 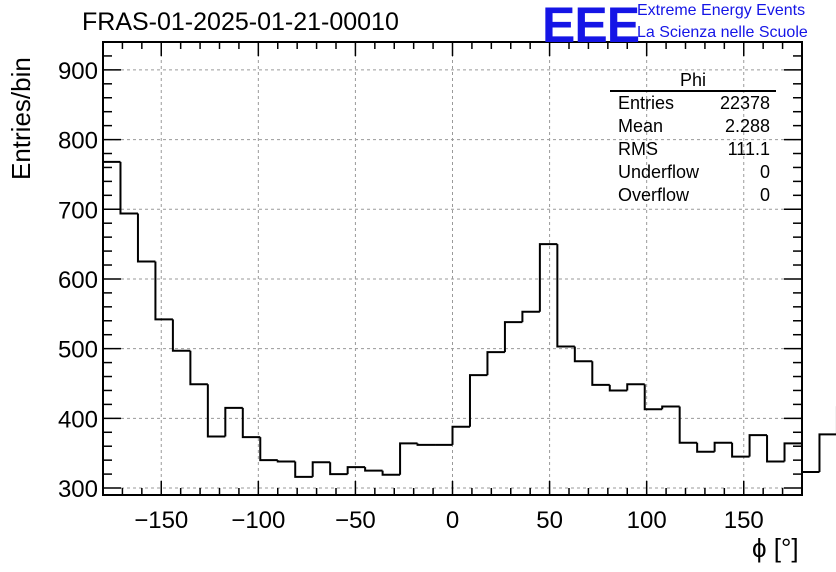 I want to click on stats-title: Phi, so click(x=693, y=81).